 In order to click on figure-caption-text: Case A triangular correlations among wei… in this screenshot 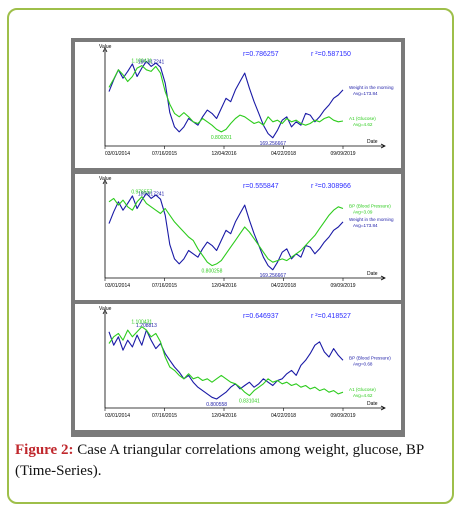, I will do `click(219, 460)`.